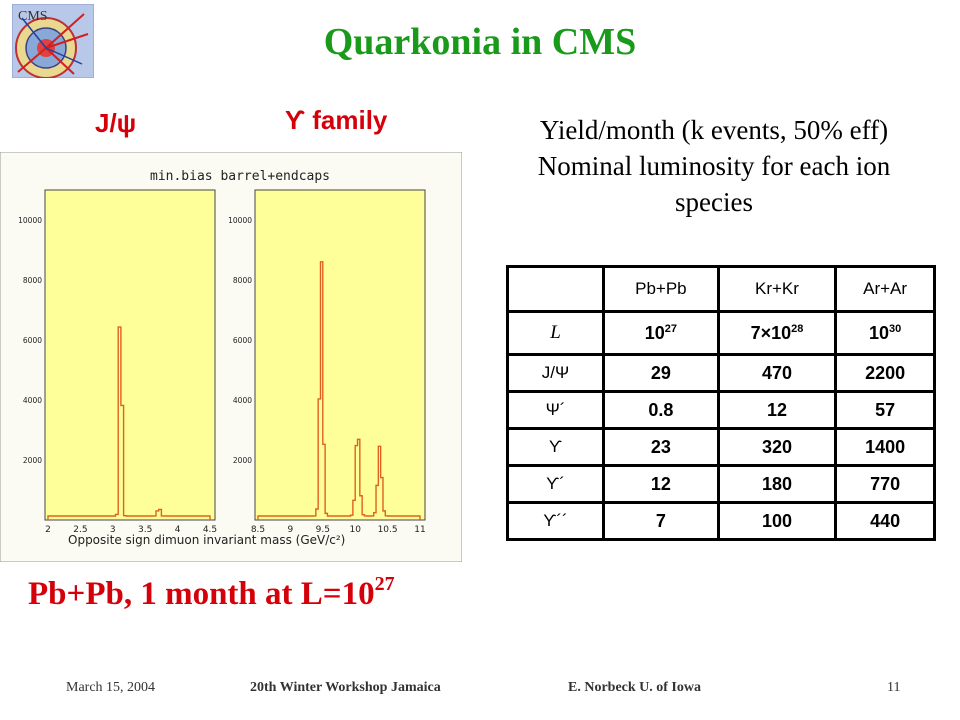 The height and width of the screenshot is (720, 960). I want to click on cell-arar: 2200, so click(885, 373).